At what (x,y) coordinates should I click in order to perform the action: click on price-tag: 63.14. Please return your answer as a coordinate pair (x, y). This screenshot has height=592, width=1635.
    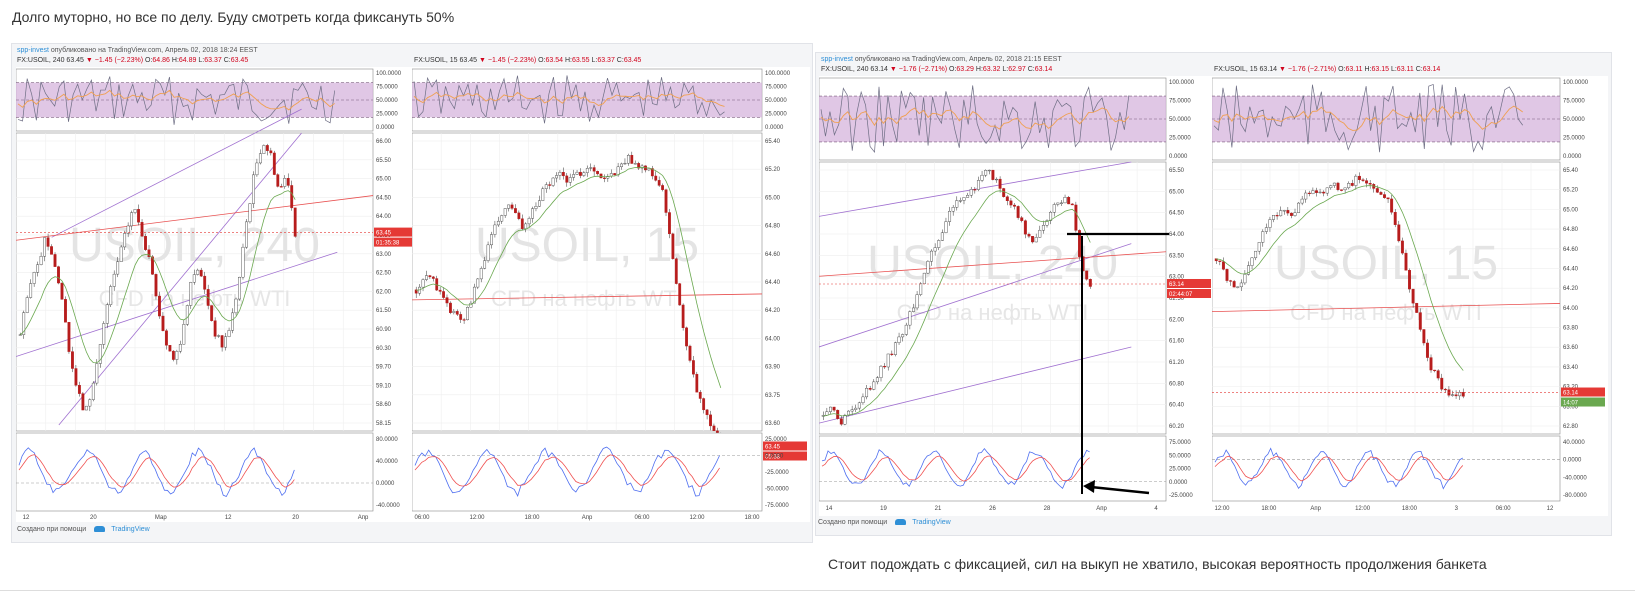
    Looking at the image, I should click on (1571, 394).